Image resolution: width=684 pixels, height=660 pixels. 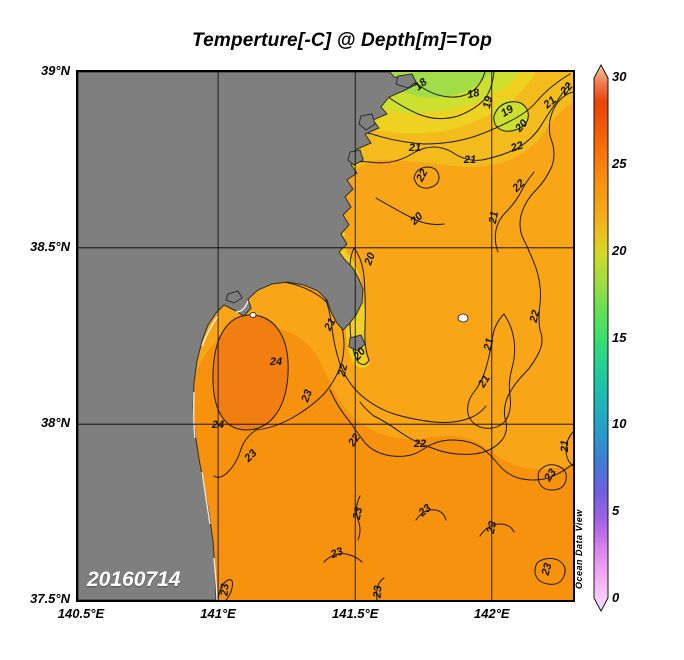 What do you see at coordinates (488, 101) in the screenshot?
I see `contour-label: 19` at bounding box center [488, 101].